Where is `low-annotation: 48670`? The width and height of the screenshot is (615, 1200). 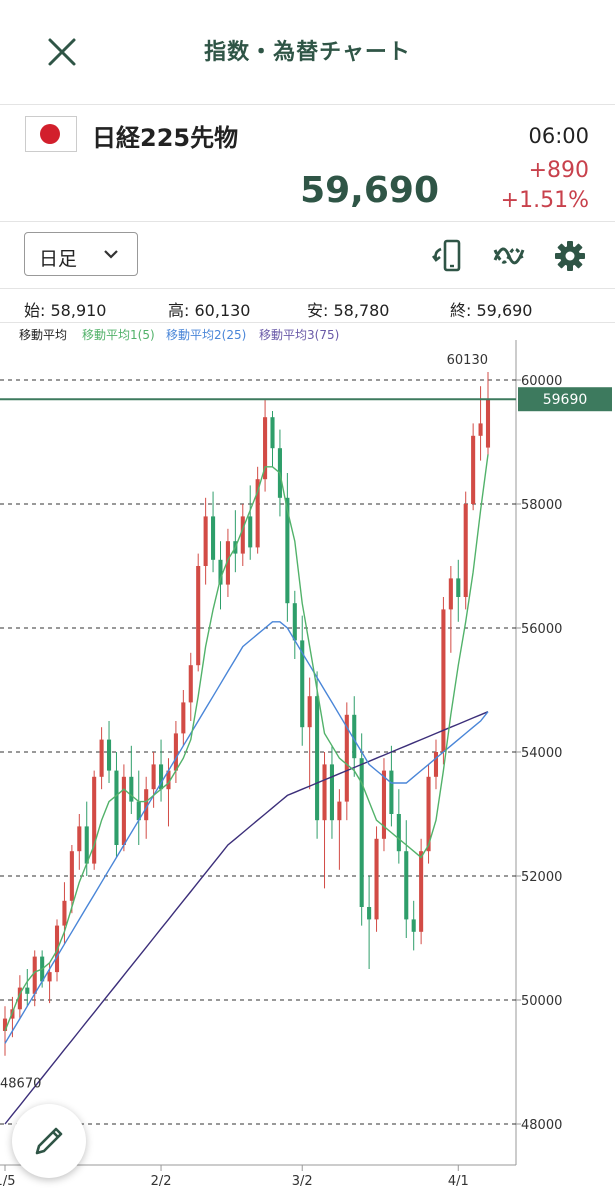
low-annotation: 48670 is located at coordinates (20, 1083).